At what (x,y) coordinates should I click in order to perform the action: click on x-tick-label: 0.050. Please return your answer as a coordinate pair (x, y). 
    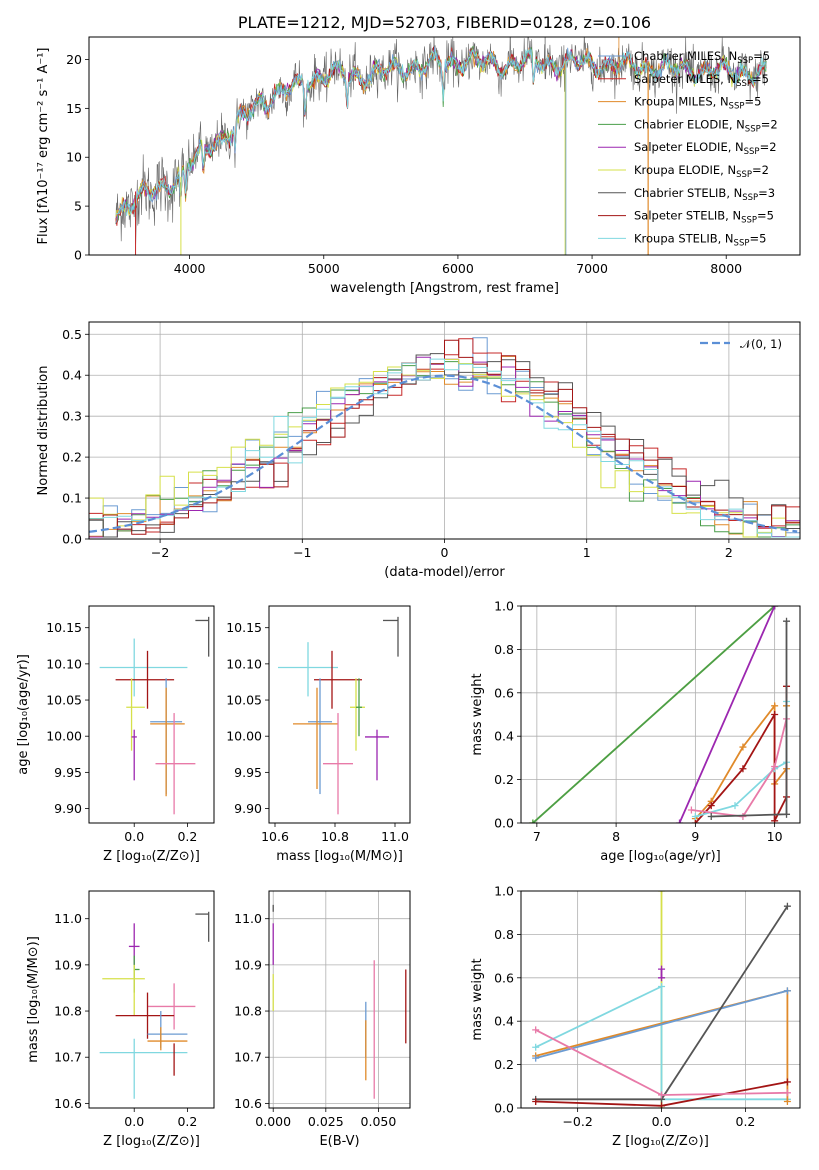
    Looking at the image, I should click on (379, 1121).